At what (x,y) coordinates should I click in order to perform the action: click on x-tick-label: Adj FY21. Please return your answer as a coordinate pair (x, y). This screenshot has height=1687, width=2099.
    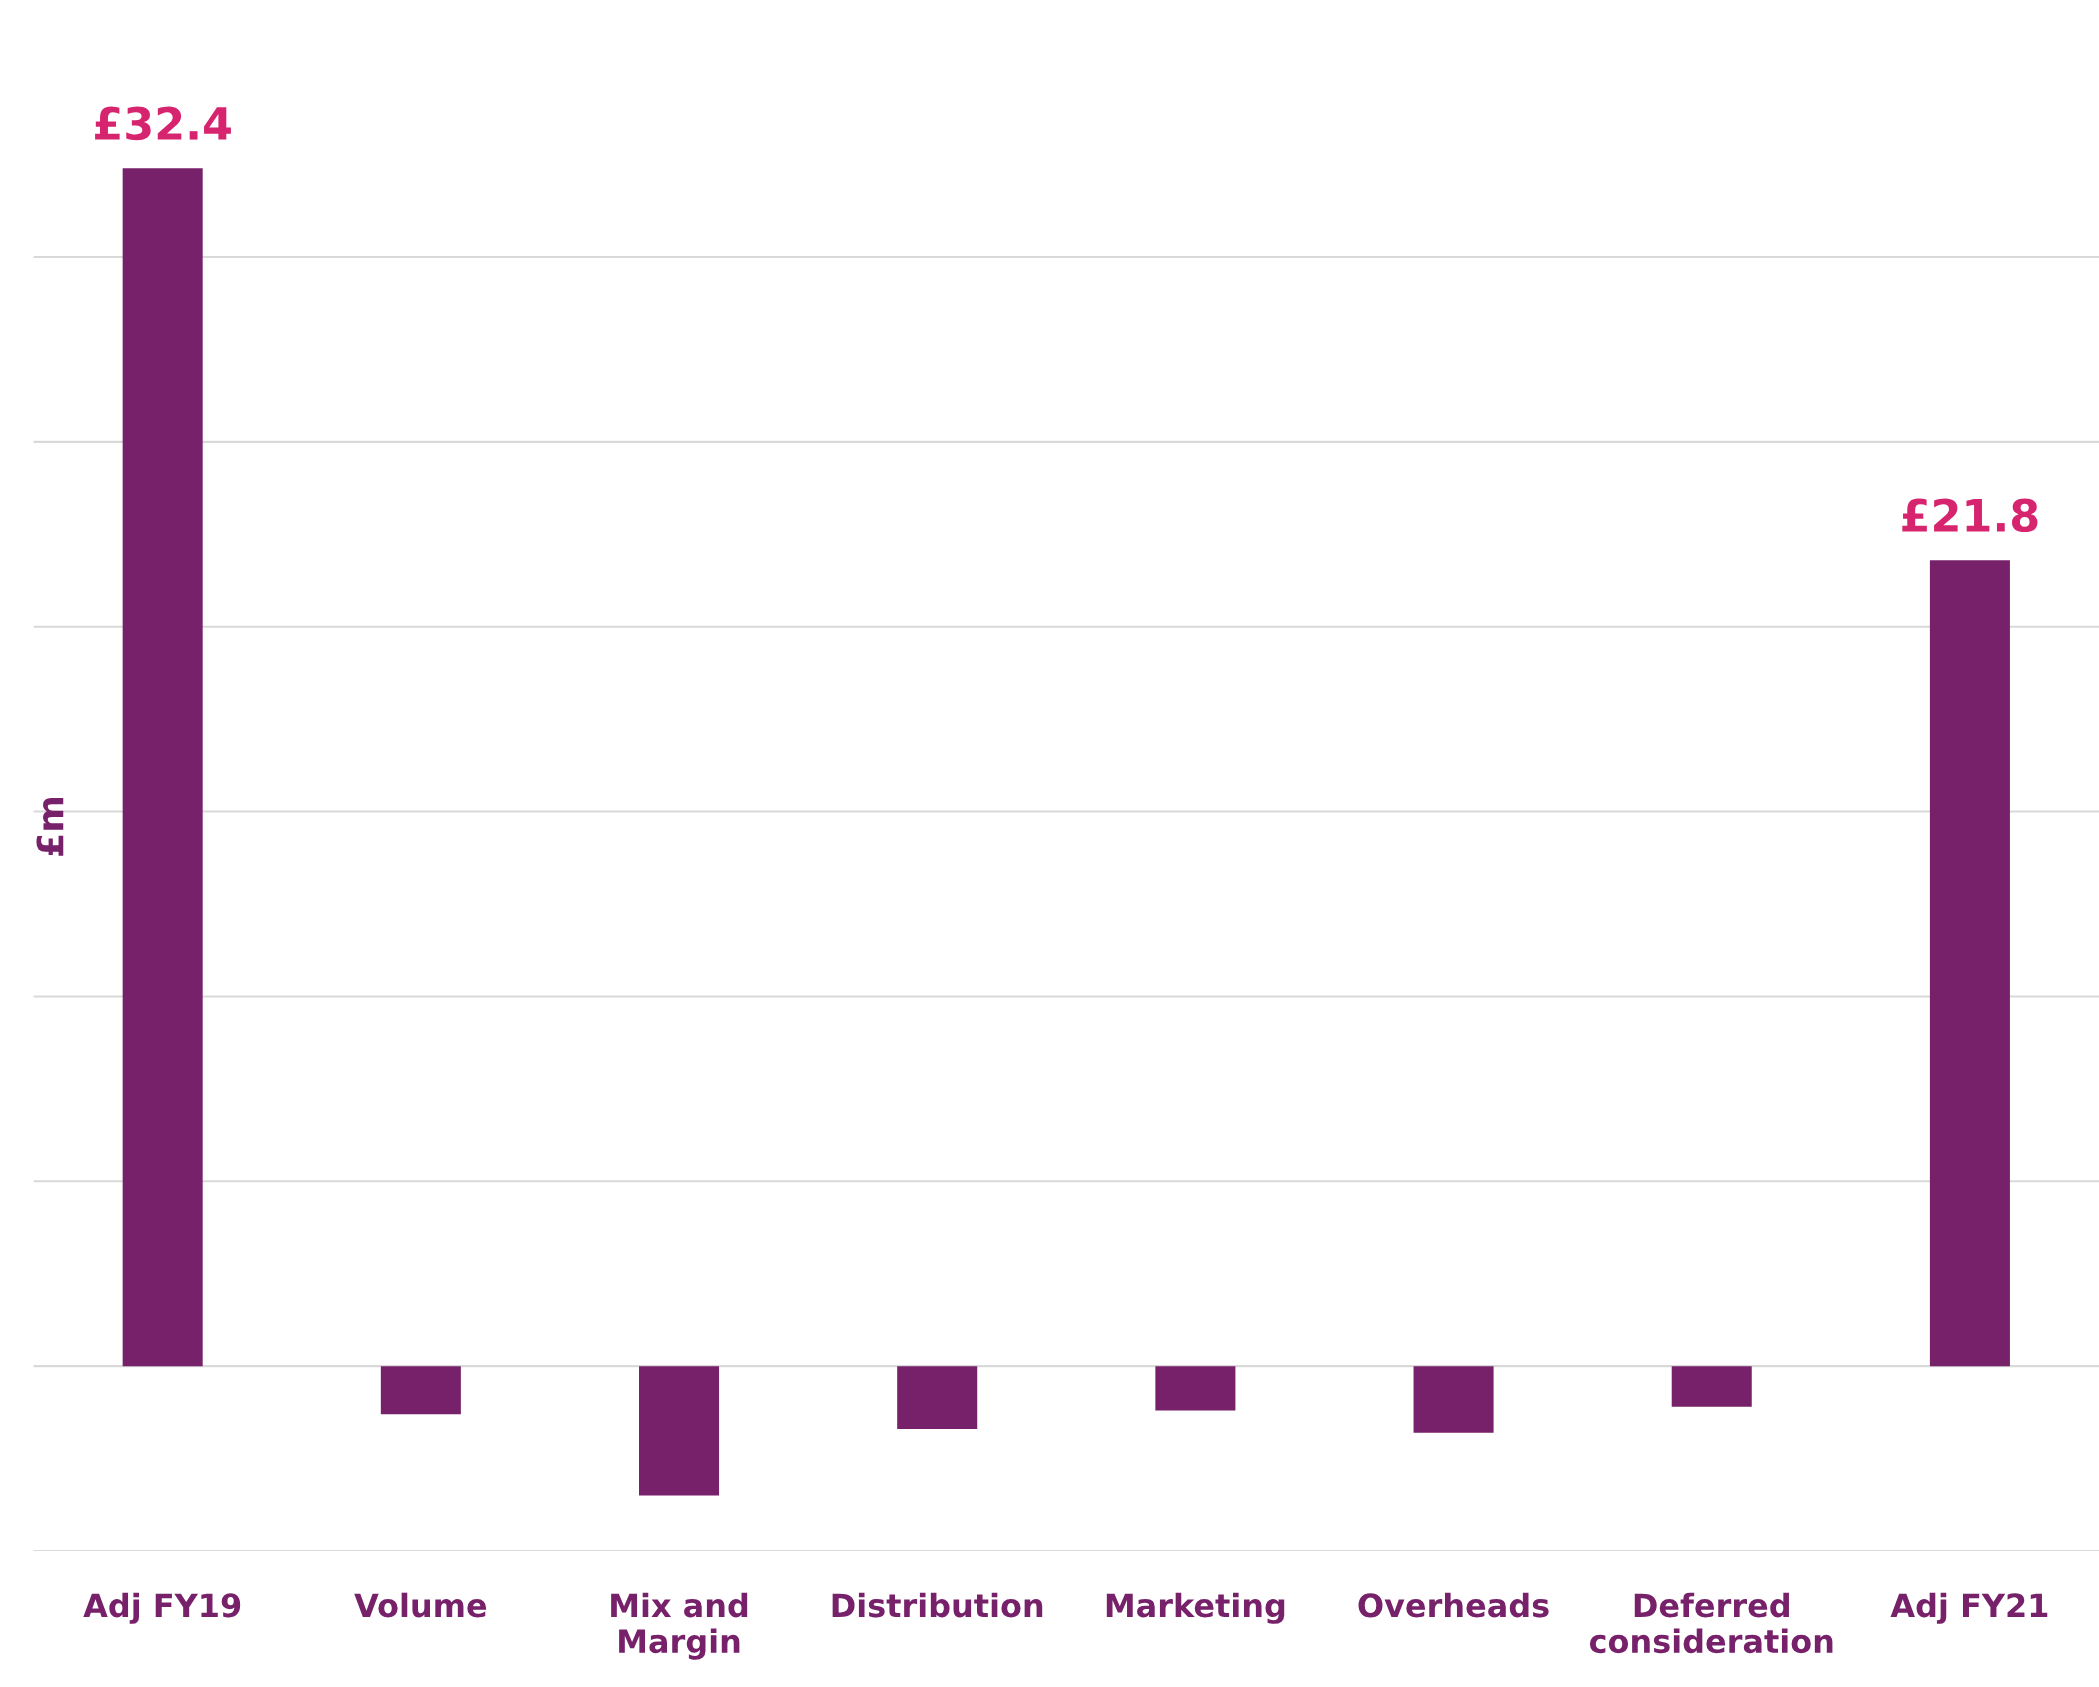
    Looking at the image, I should click on (1969, 1608).